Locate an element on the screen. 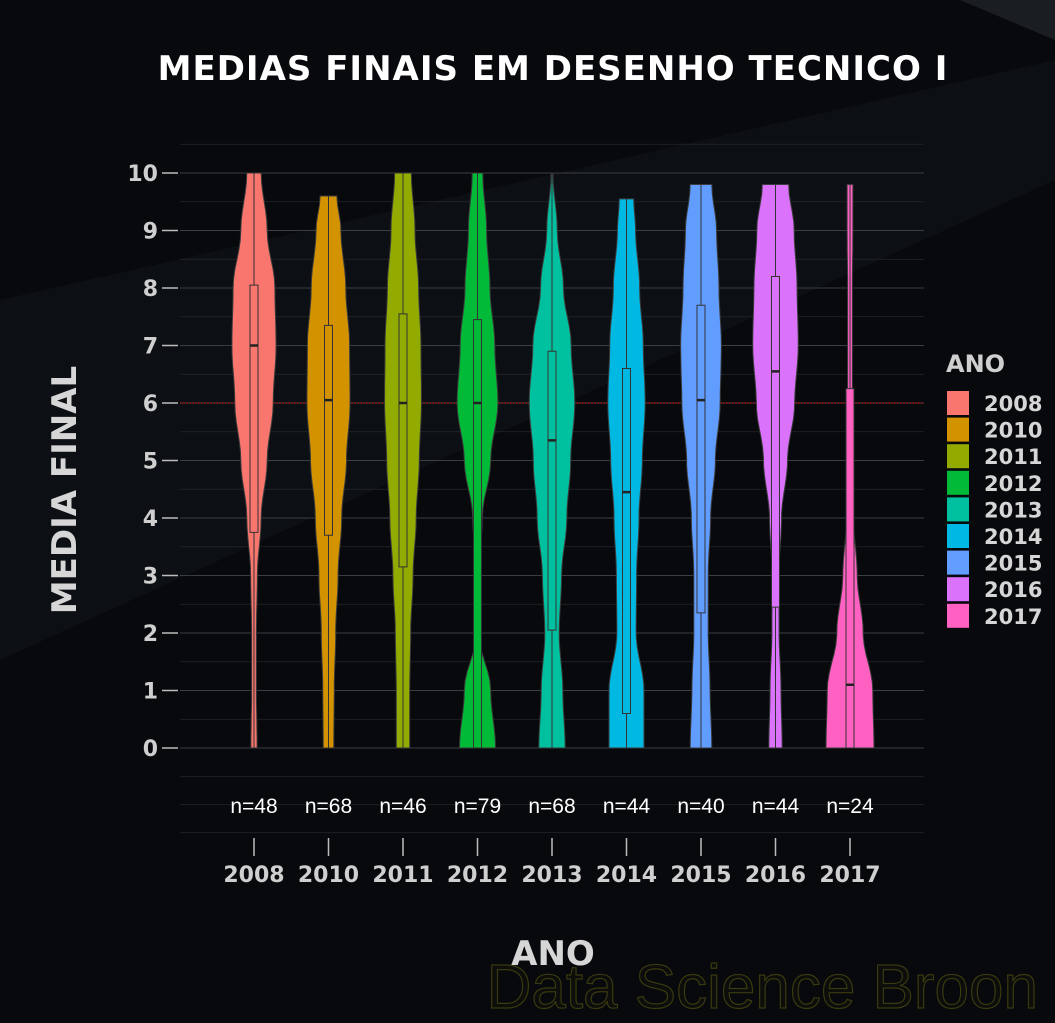 This screenshot has width=1055, height=1023. legend-label: 2016 is located at coordinates (1013, 590).